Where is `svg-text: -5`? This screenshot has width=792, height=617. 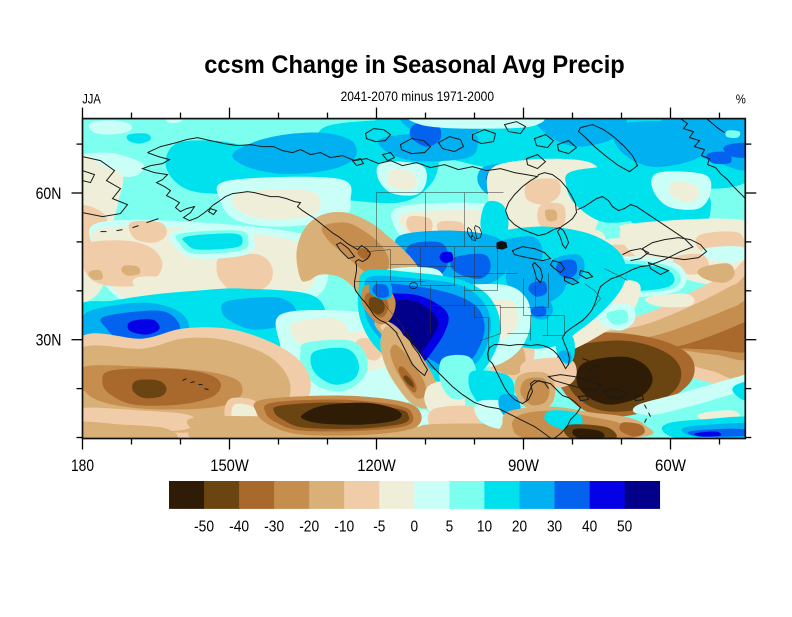 svg-text: -5 is located at coordinates (379, 526).